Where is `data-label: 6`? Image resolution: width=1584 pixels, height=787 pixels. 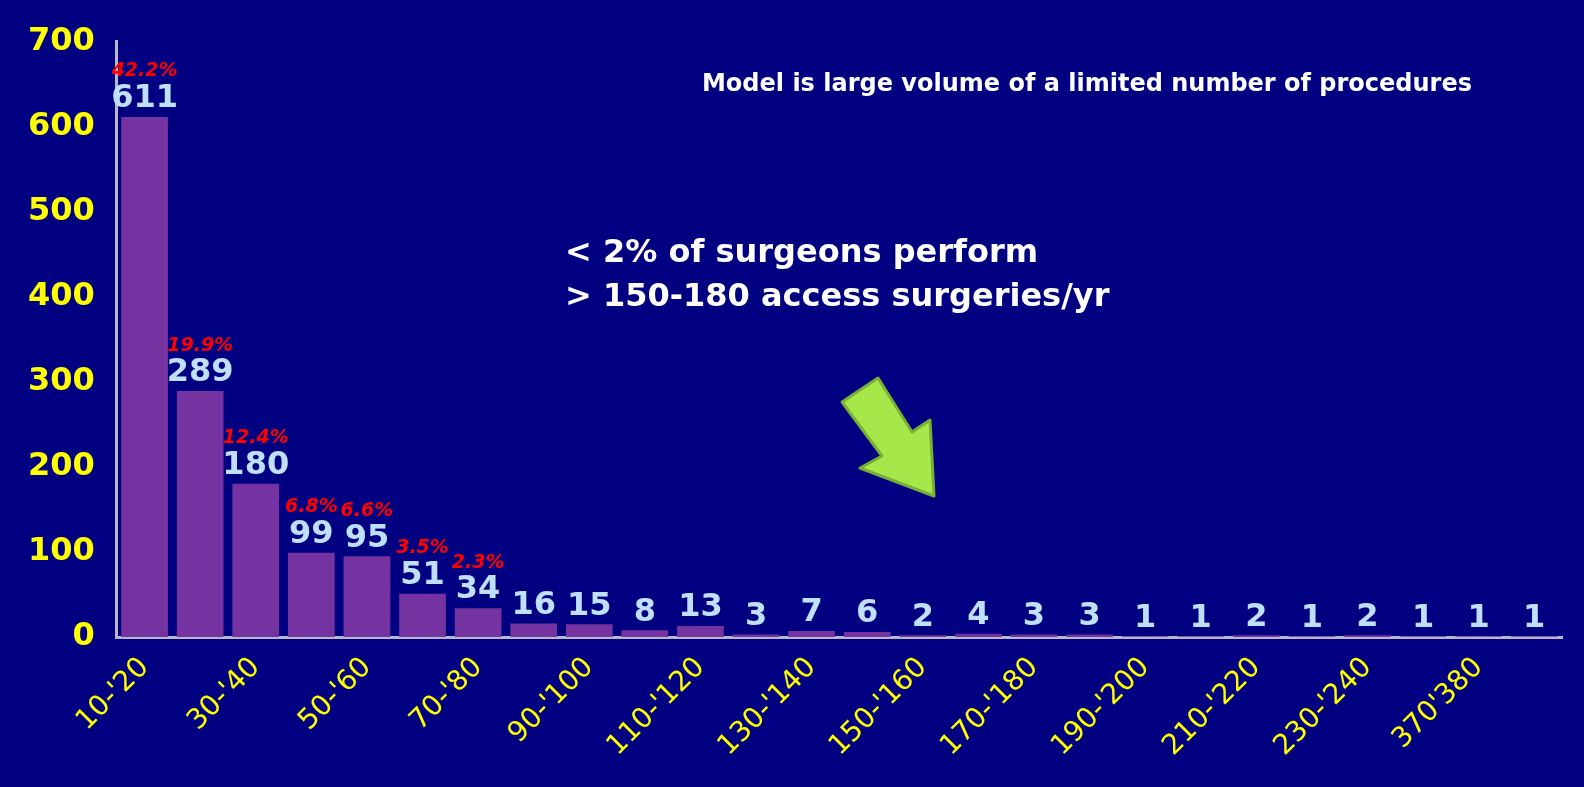 data-label: 6 is located at coordinates (867, 611).